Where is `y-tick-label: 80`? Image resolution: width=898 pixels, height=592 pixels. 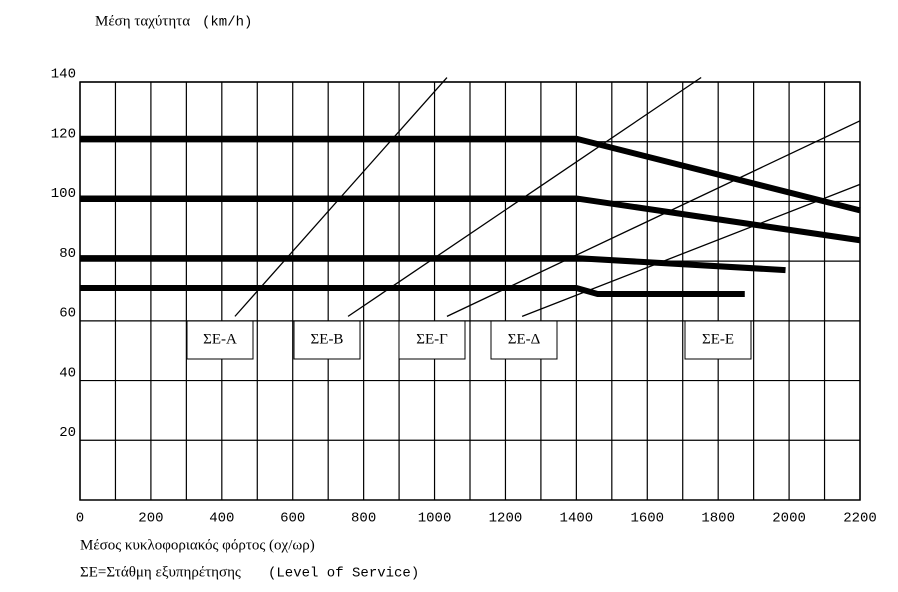
y-tick-label: 80 is located at coordinates (67, 254).